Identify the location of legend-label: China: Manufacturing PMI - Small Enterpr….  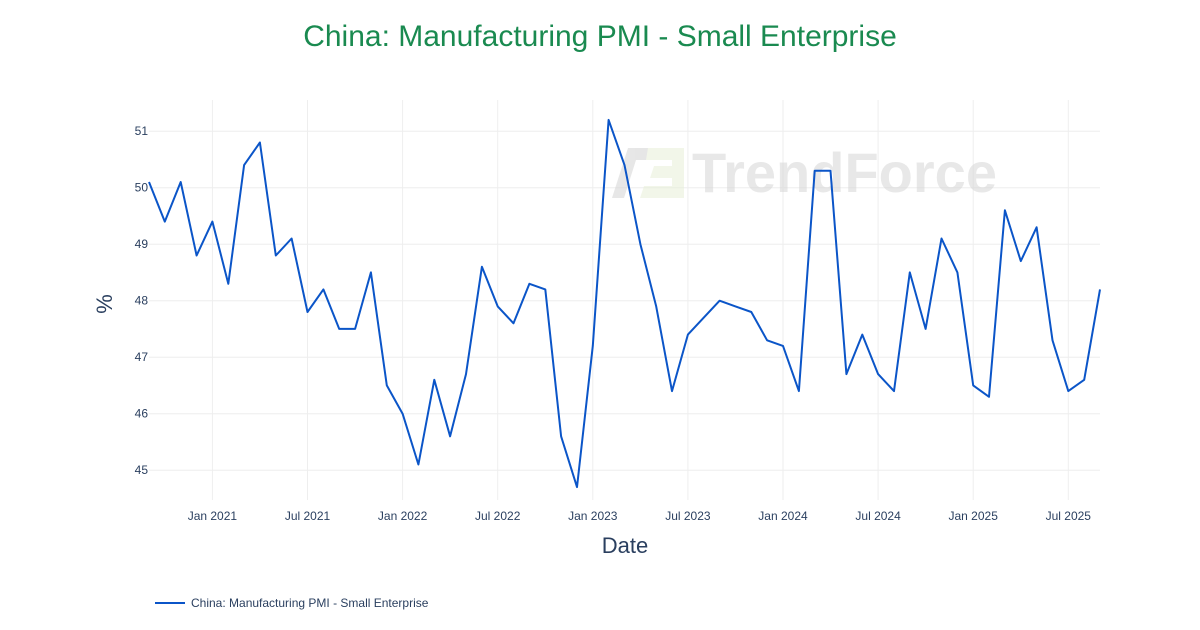
(310, 603).